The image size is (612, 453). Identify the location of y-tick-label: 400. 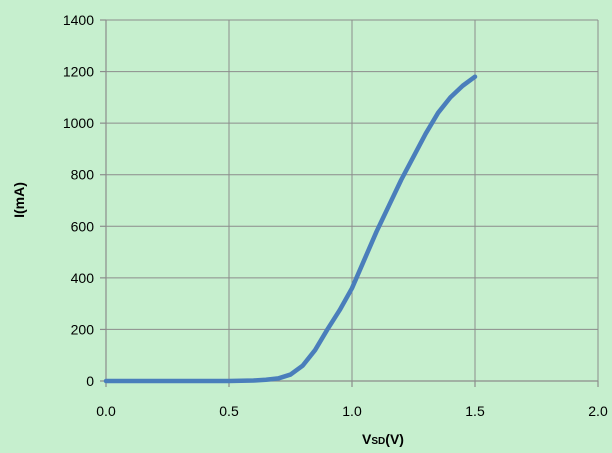
(83, 278).